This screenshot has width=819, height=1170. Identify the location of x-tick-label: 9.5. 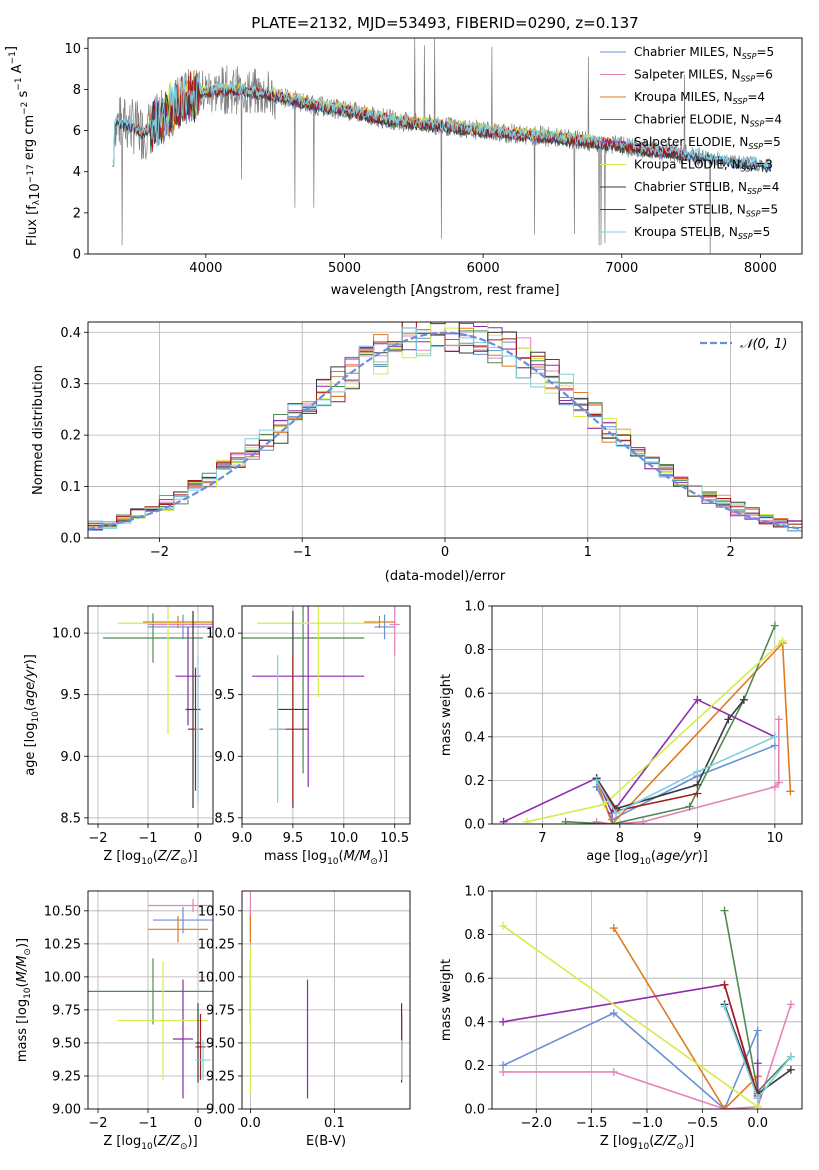
(293, 838).